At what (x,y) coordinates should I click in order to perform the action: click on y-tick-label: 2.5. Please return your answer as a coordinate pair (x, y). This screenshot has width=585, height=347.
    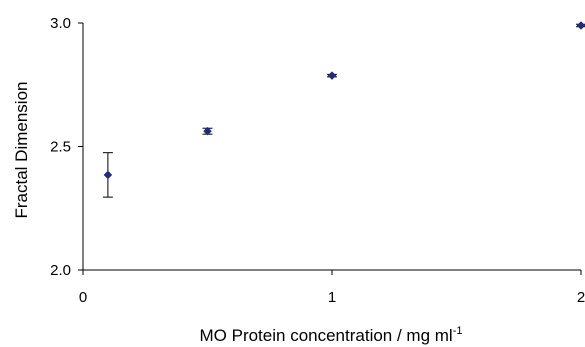
    Looking at the image, I should click on (60, 147).